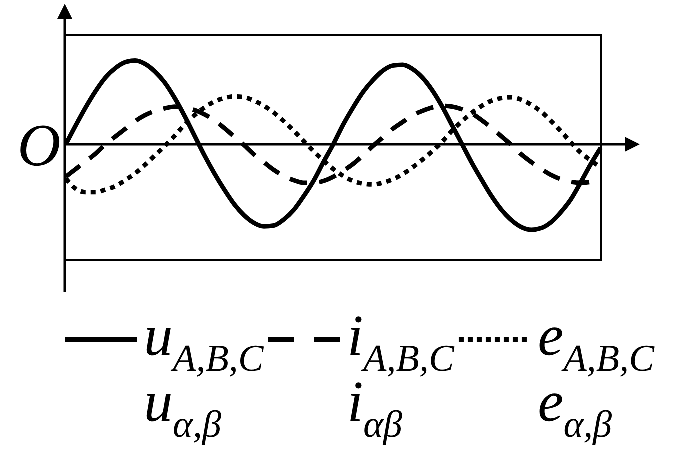 This screenshot has width=687, height=452. I want to click on legend-label: i$_{A,B,C}$ i$_{αβ}$, so click(401, 374).